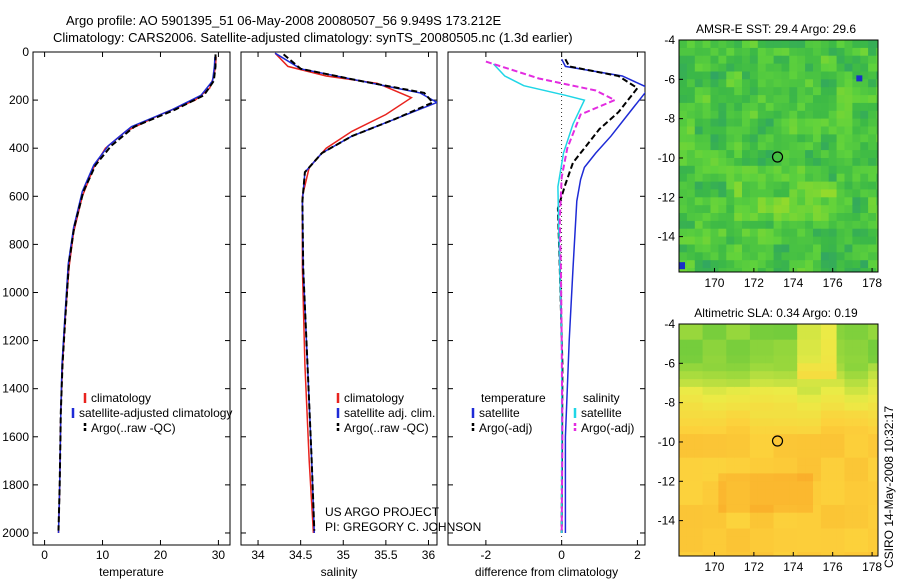 The height and width of the screenshot is (580, 900). What do you see at coordinates (669, 324) in the screenshot?
I see `sla-map-ytick-label: -4` at bounding box center [669, 324].